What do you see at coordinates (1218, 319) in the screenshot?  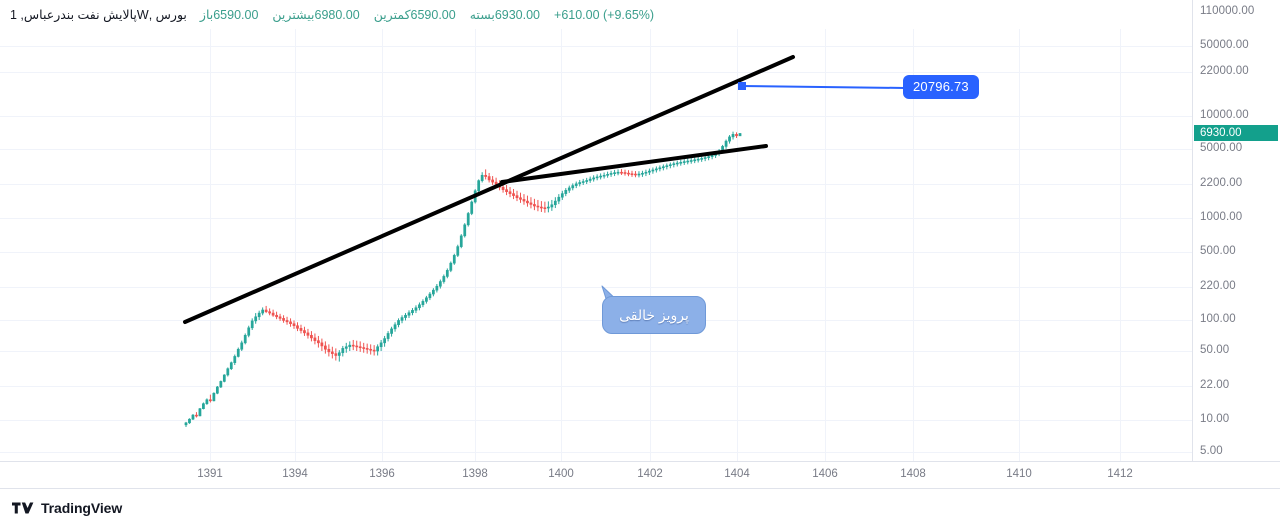 I see `price-axis-tick: 100.00` at bounding box center [1218, 319].